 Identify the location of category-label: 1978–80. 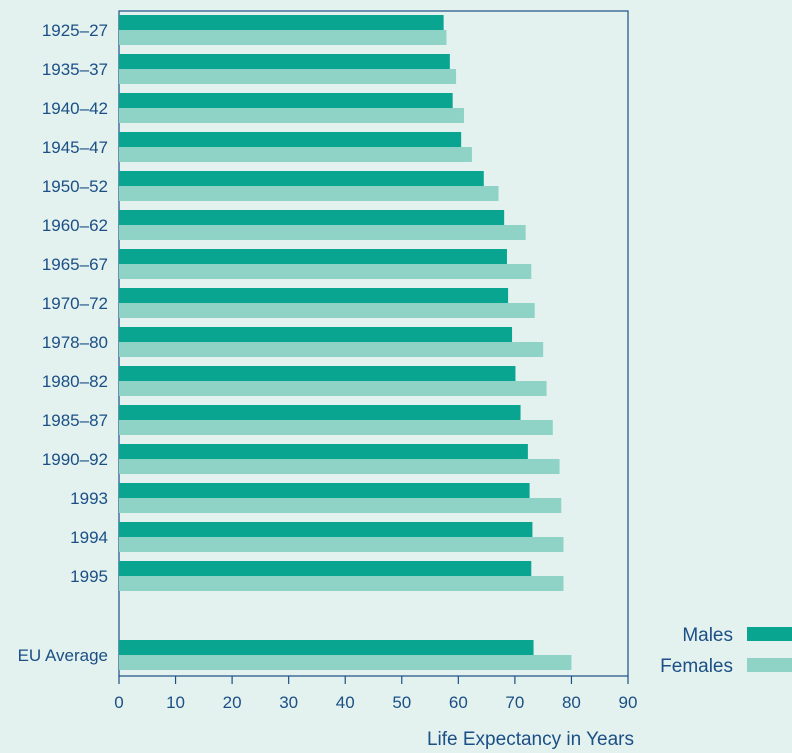
(75, 342).